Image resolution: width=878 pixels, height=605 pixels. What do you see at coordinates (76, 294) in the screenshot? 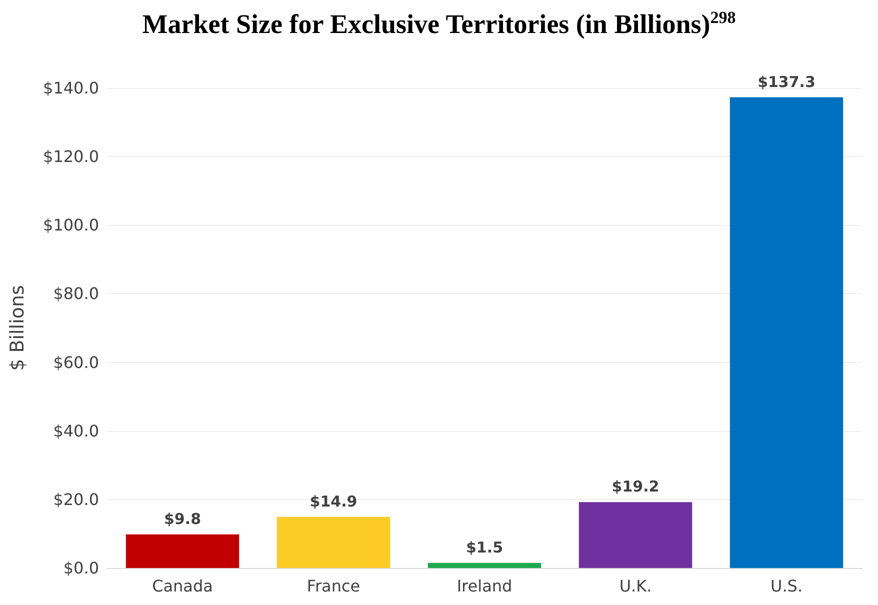
I see `y-tick-label: $80.0` at bounding box center [76, 294].